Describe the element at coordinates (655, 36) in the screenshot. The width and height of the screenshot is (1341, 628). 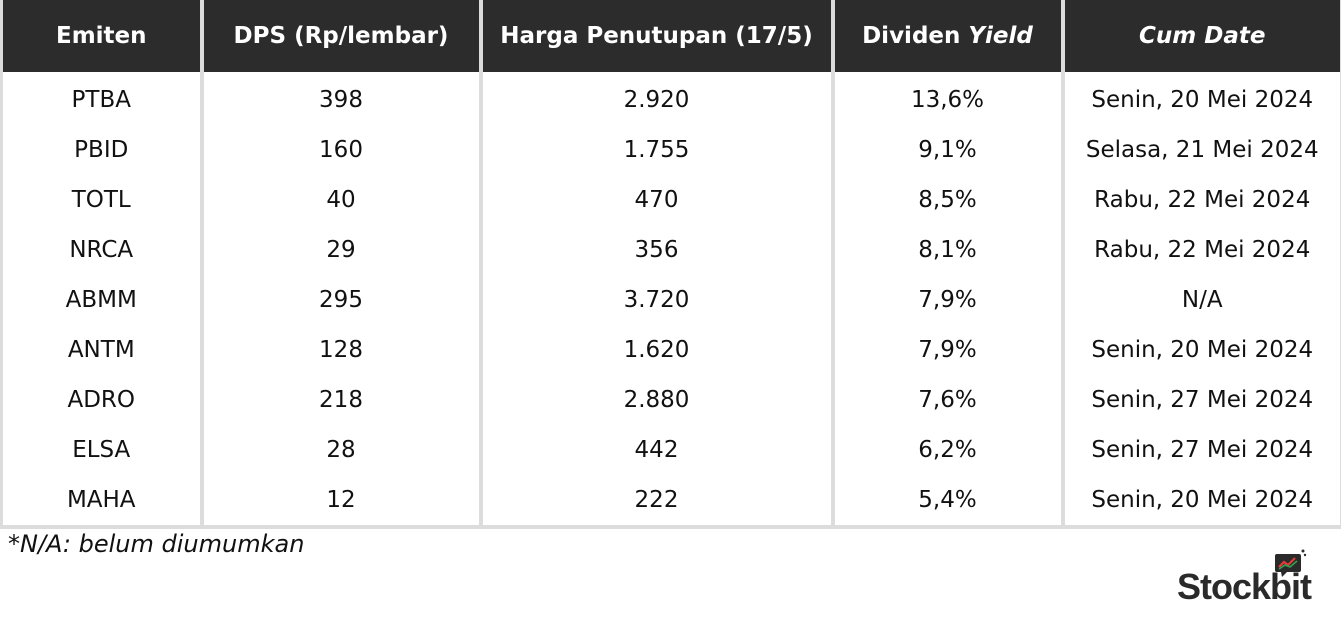
I see `header-closing-price: Harga Penutupan (17/5)` at that location.